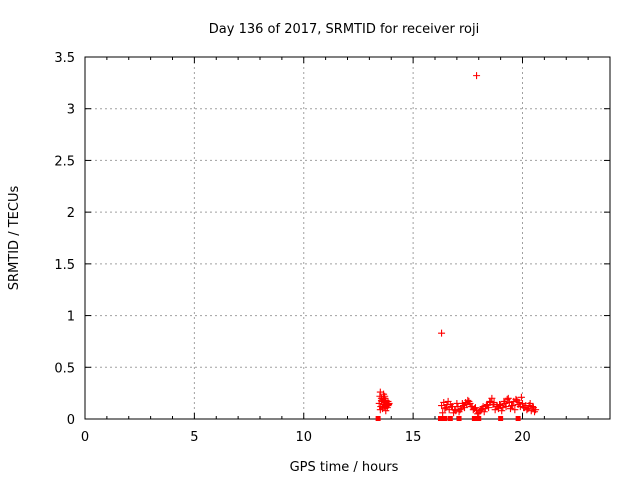 The width and height of the screenshot is (640, 480). What do you see at coordinates (64, 368) in the screenshot?
I see `y-tick-label: 0.5` at bounding box center [64, 368].